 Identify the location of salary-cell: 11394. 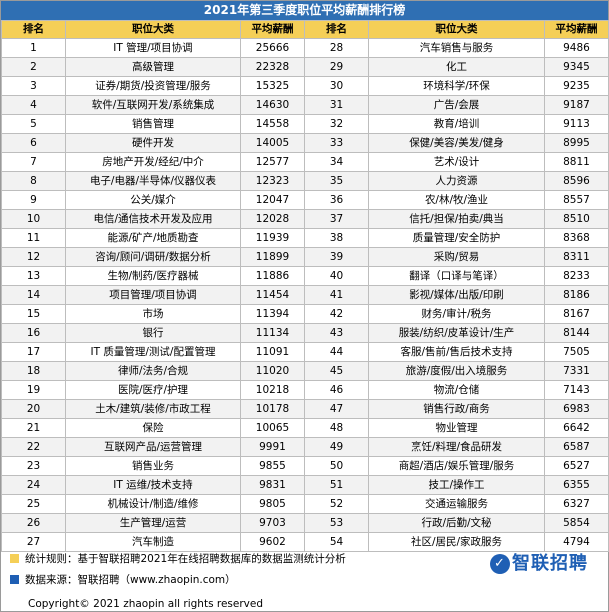
(272, 314).